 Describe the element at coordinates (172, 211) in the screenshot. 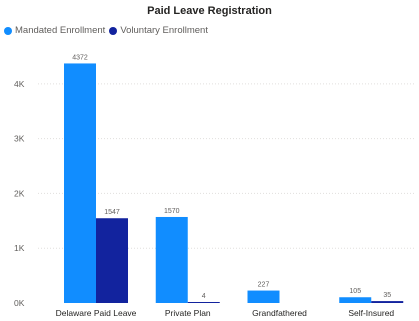

I see `data-label: 1570` at that location.